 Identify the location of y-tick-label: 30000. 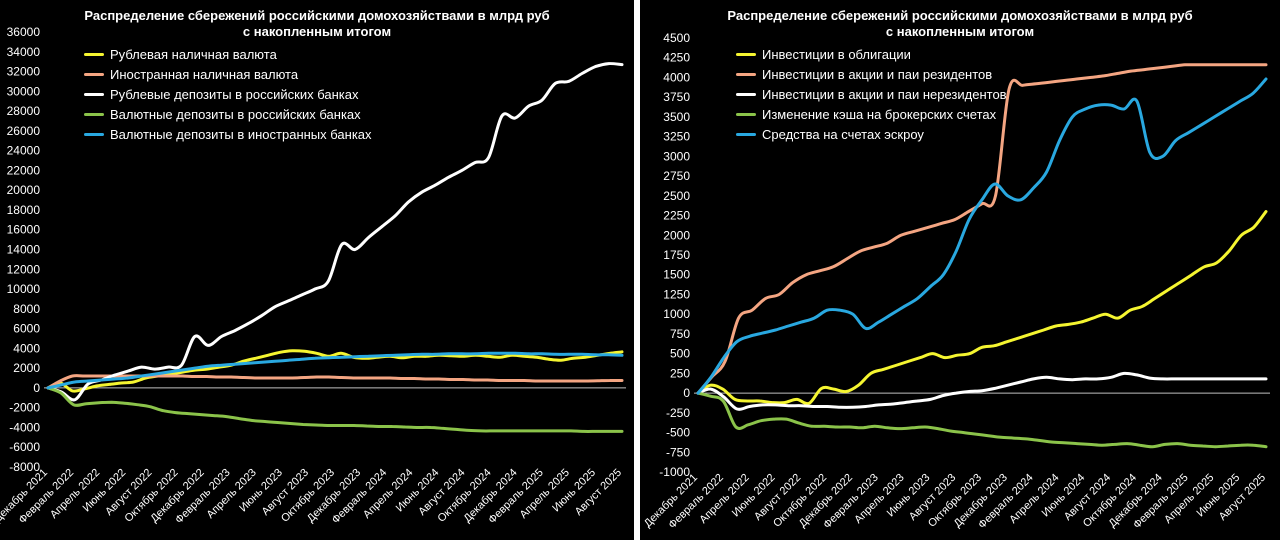
(24, 91).